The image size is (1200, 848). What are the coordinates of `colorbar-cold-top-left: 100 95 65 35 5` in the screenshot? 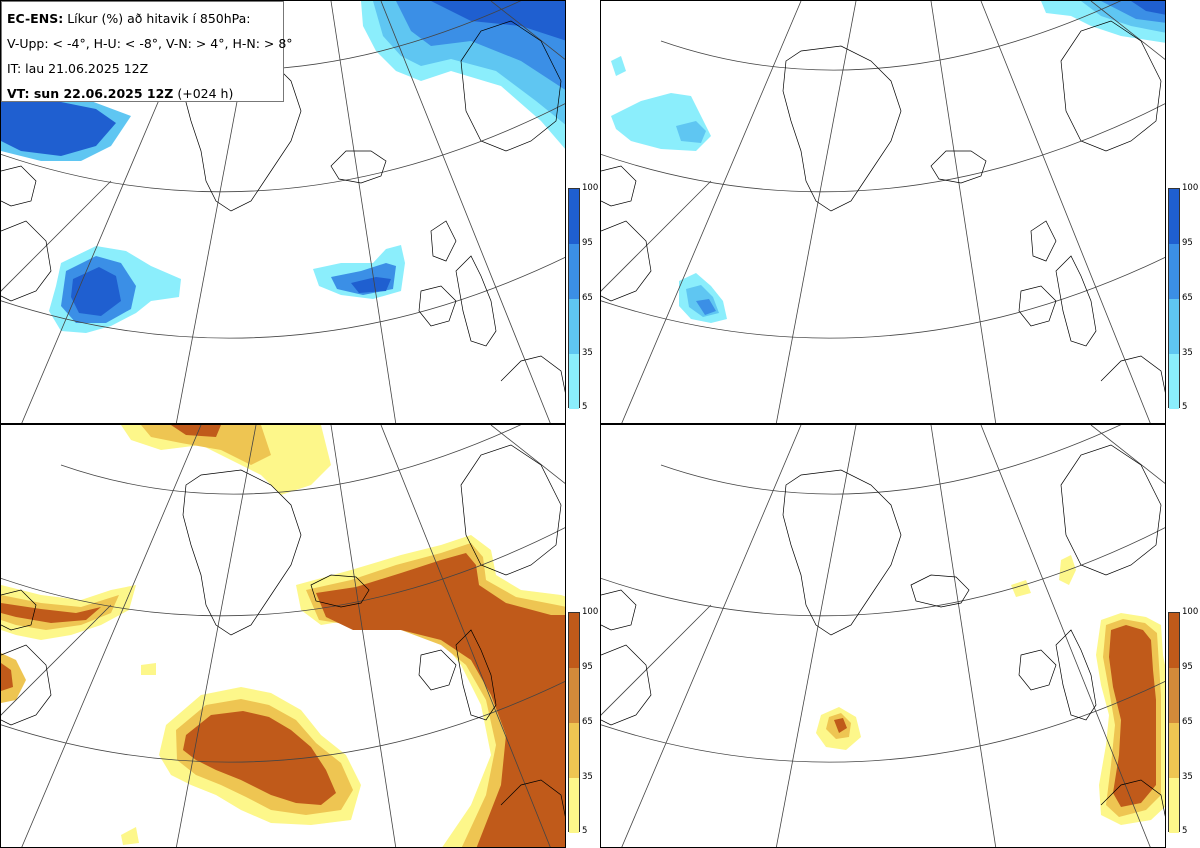 It's located at (583, 297).